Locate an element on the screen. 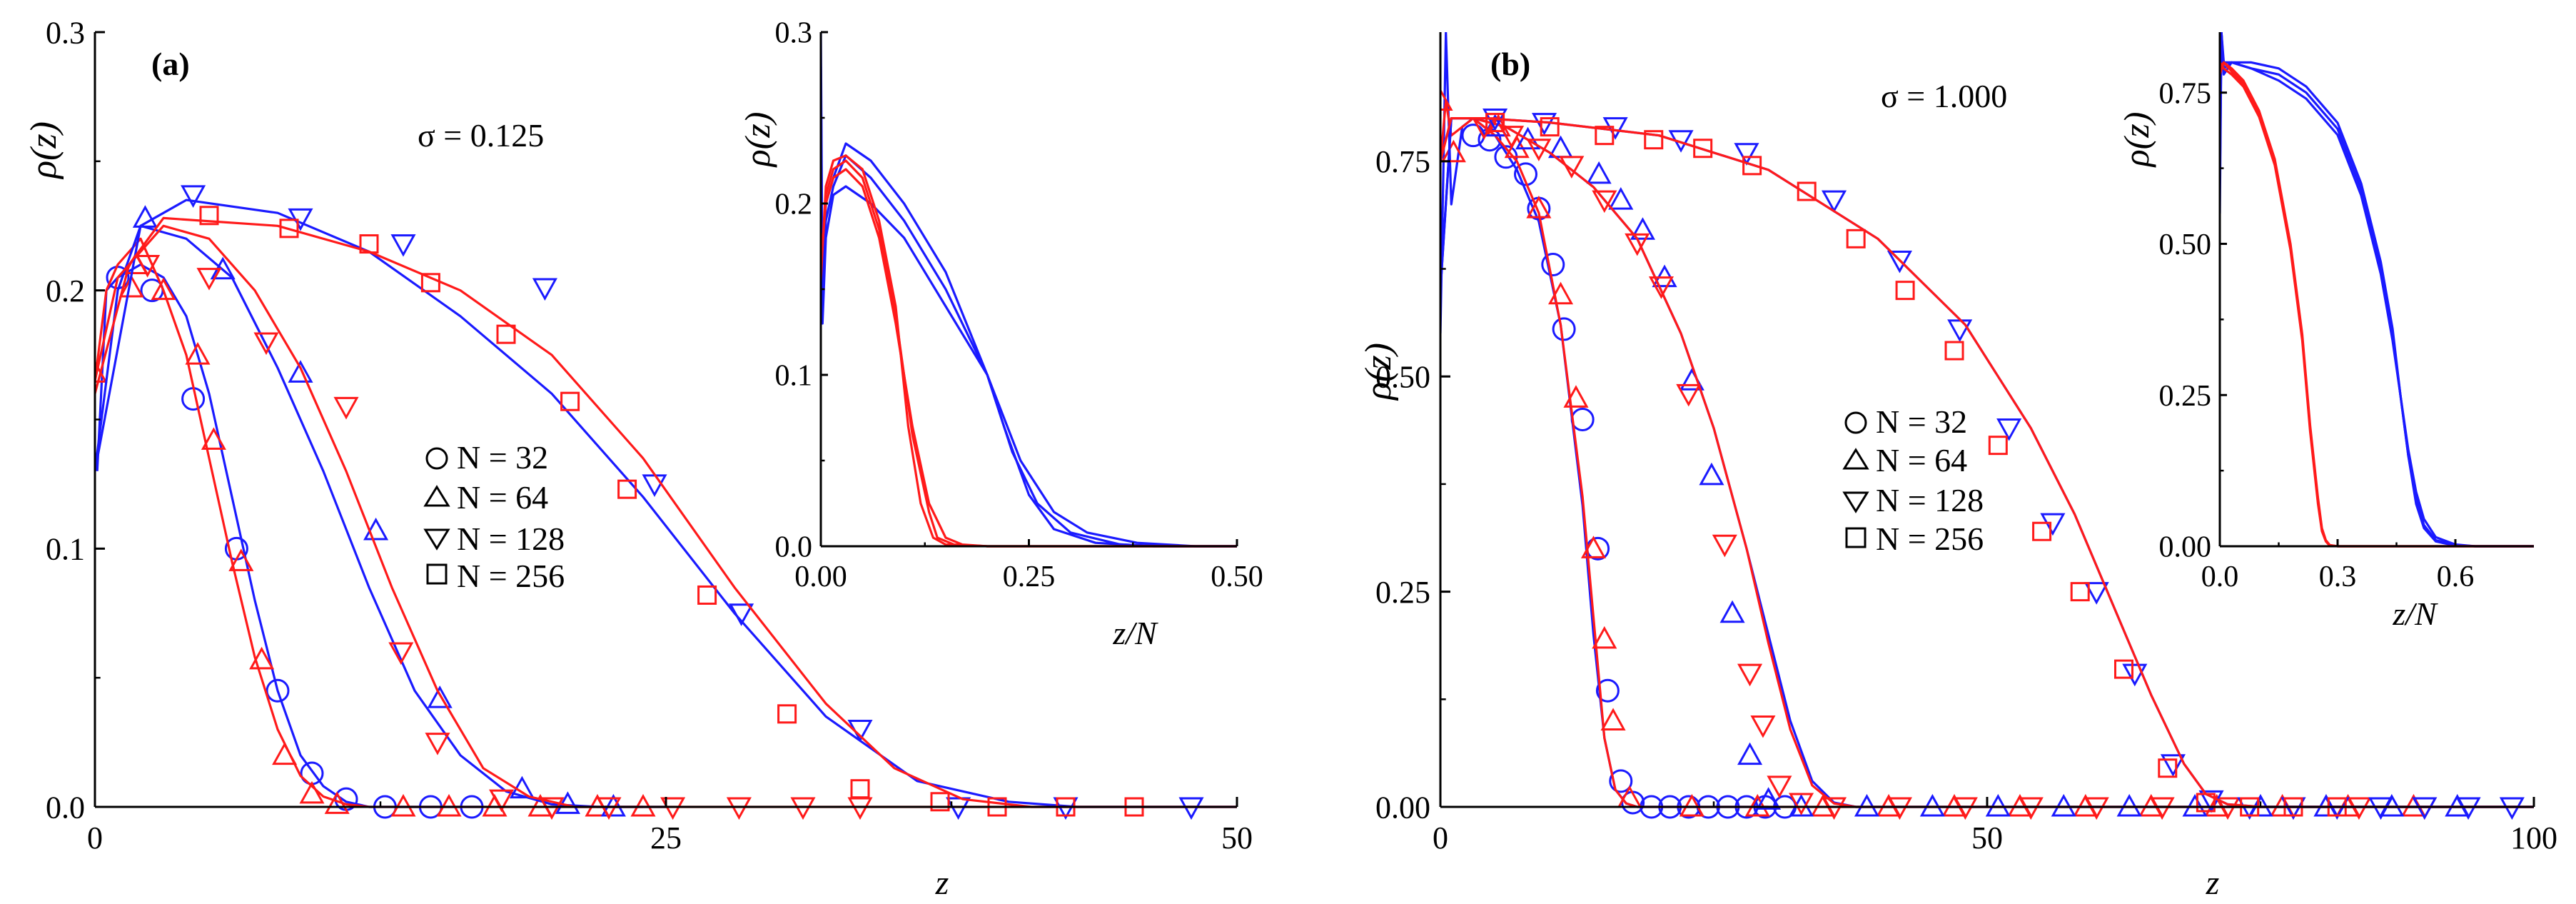 Image resolution: width=2576 pixels, height=904 pixels. b-main-x-tick-label-0: 0 is located at coordinates (1440, 838).